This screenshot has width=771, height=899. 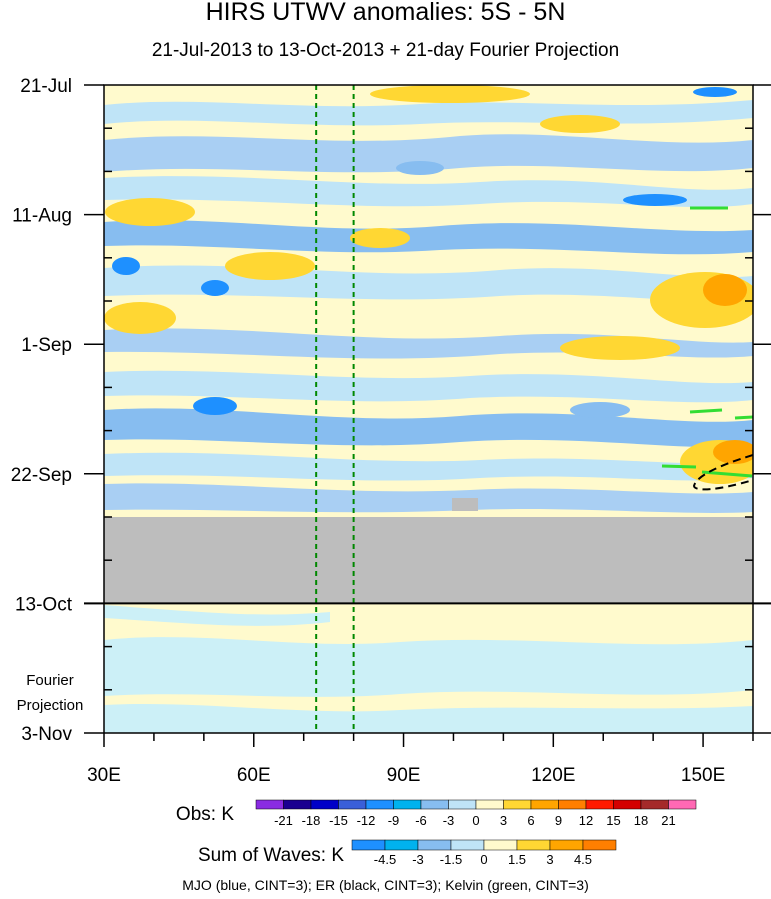 I want to click on x-tick-label: 60E, so click(x=254, y=775).